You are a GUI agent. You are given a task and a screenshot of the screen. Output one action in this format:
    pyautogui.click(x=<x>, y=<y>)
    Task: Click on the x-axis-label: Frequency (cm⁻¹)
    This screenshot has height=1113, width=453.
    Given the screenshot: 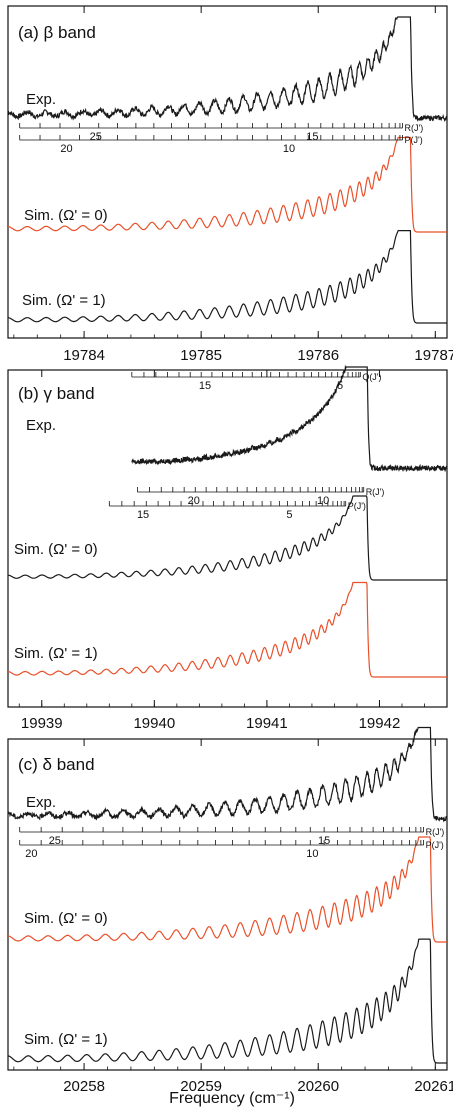 What is the action you would take?
    pyautogui.click(x=232, y=1098)
    